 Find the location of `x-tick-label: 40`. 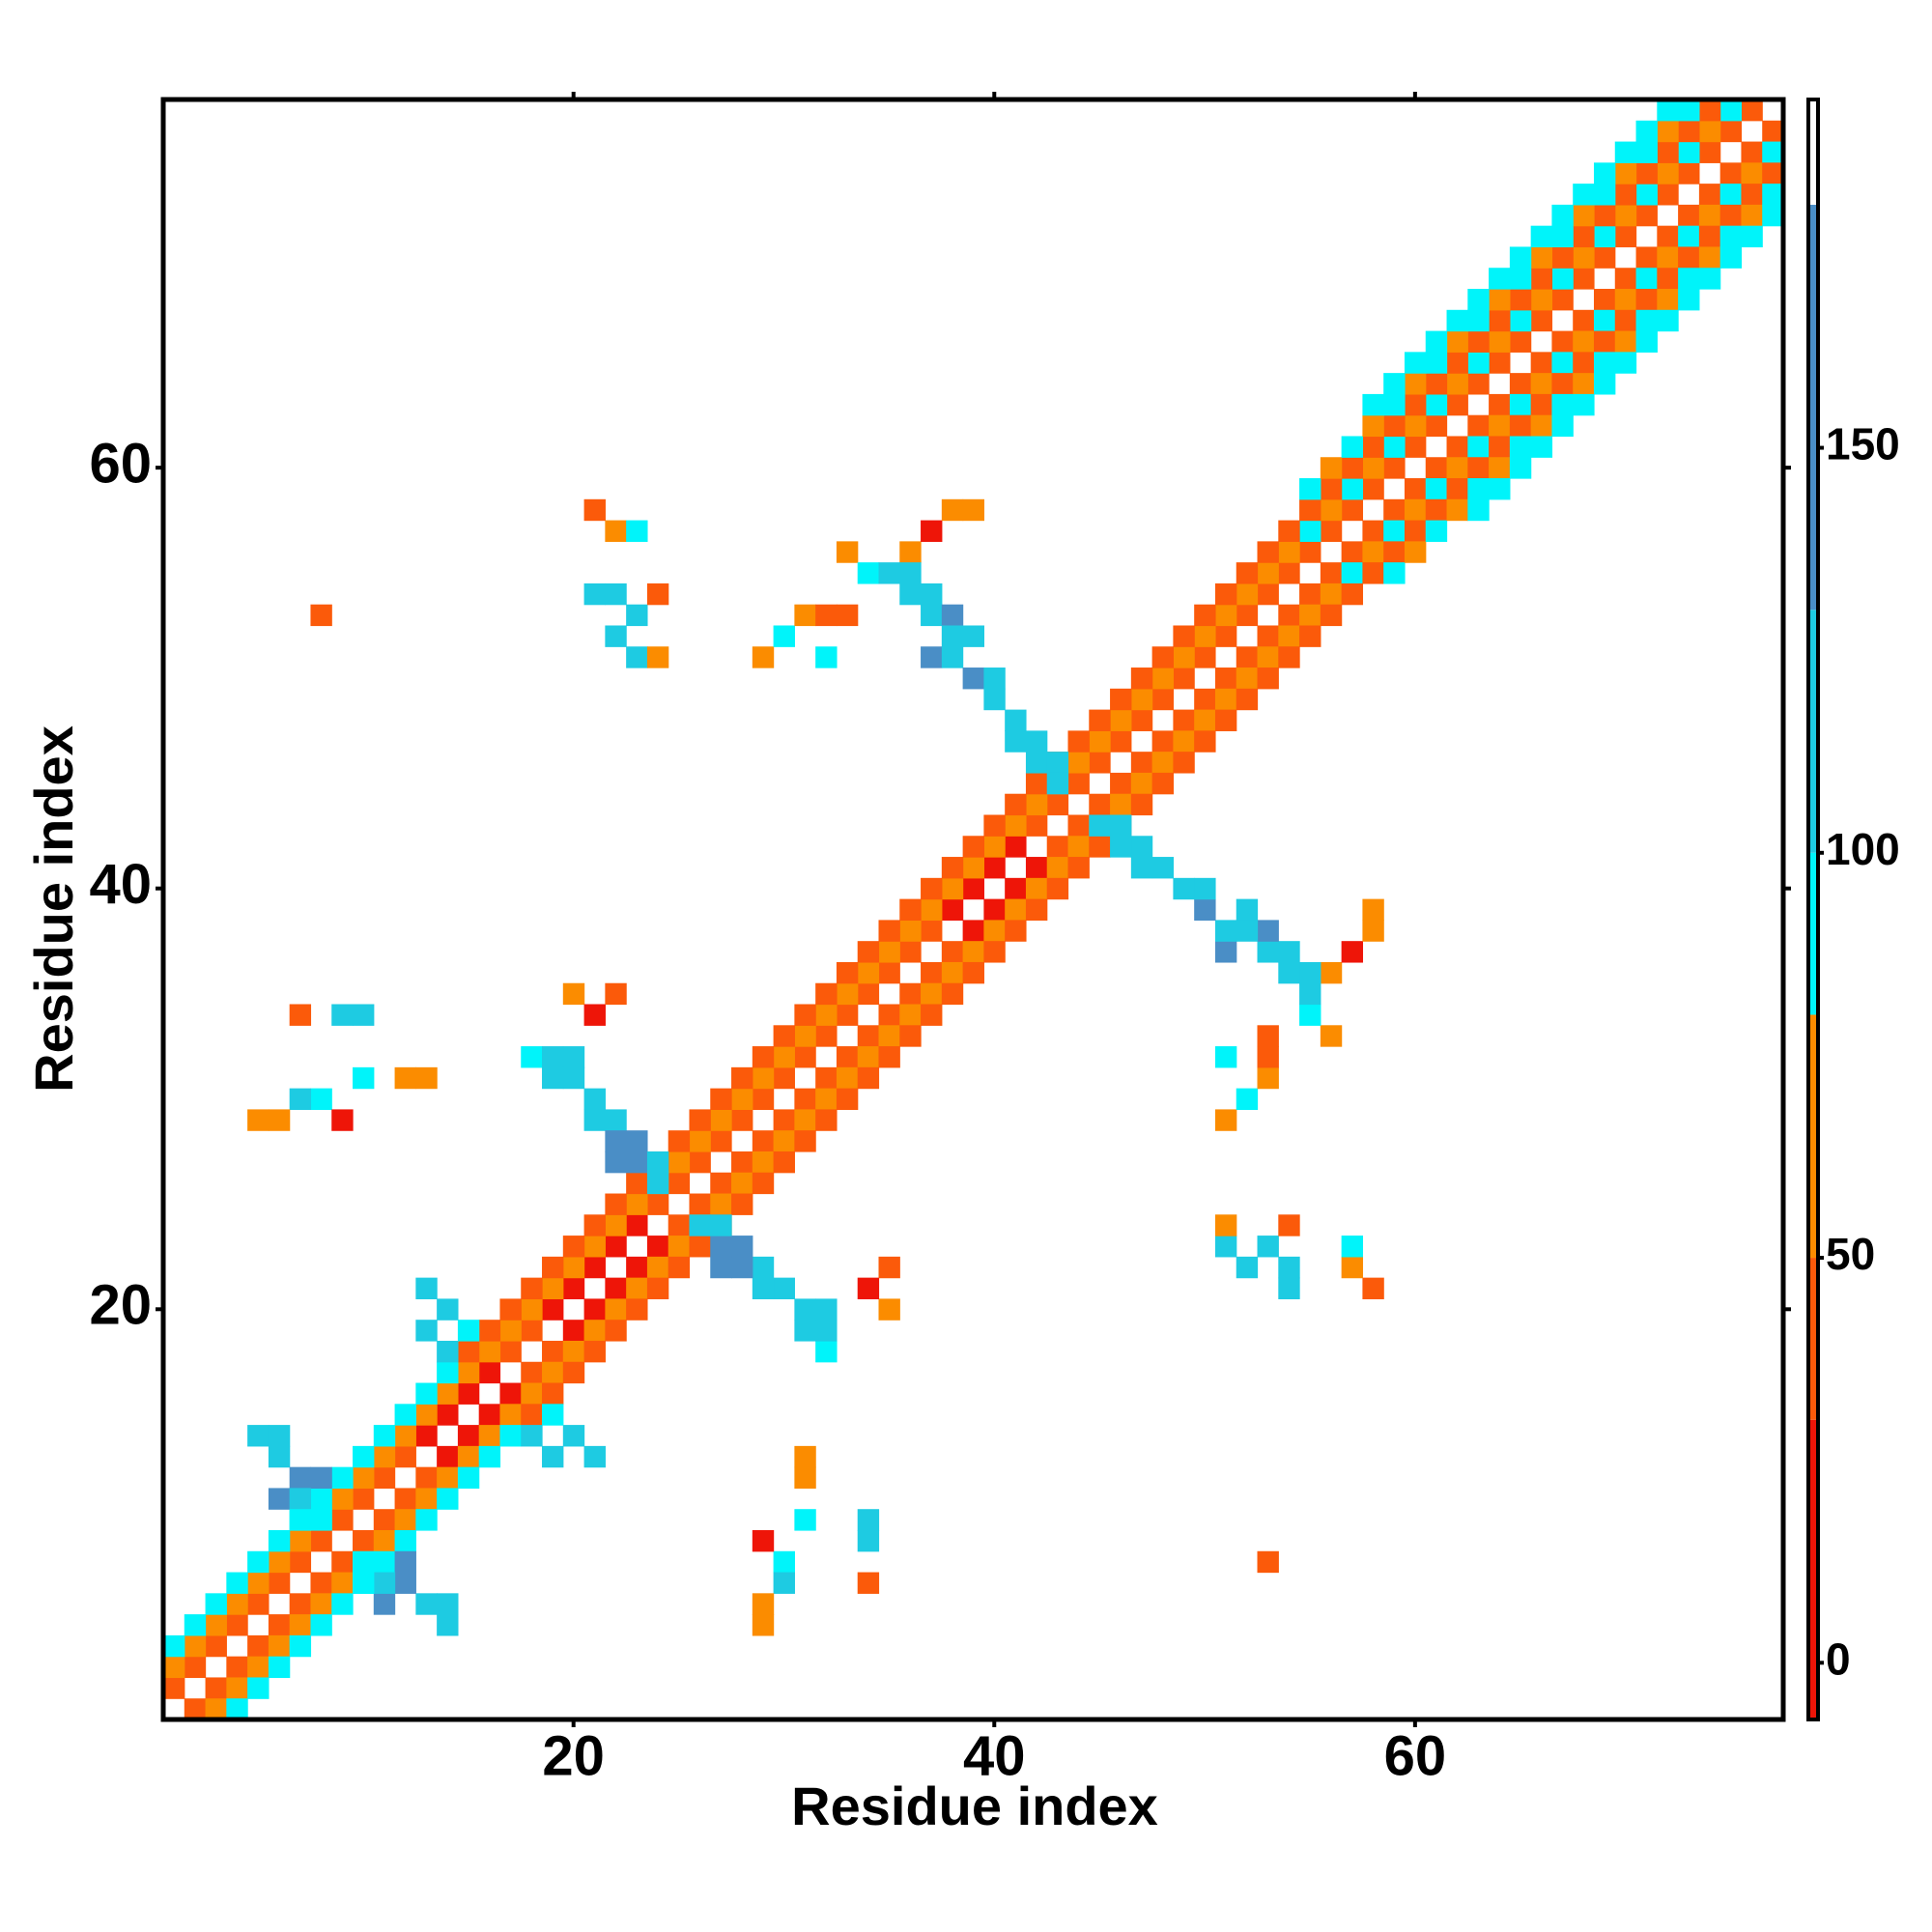

x-tick-label: 40 is located at coordinates (995, 1755).